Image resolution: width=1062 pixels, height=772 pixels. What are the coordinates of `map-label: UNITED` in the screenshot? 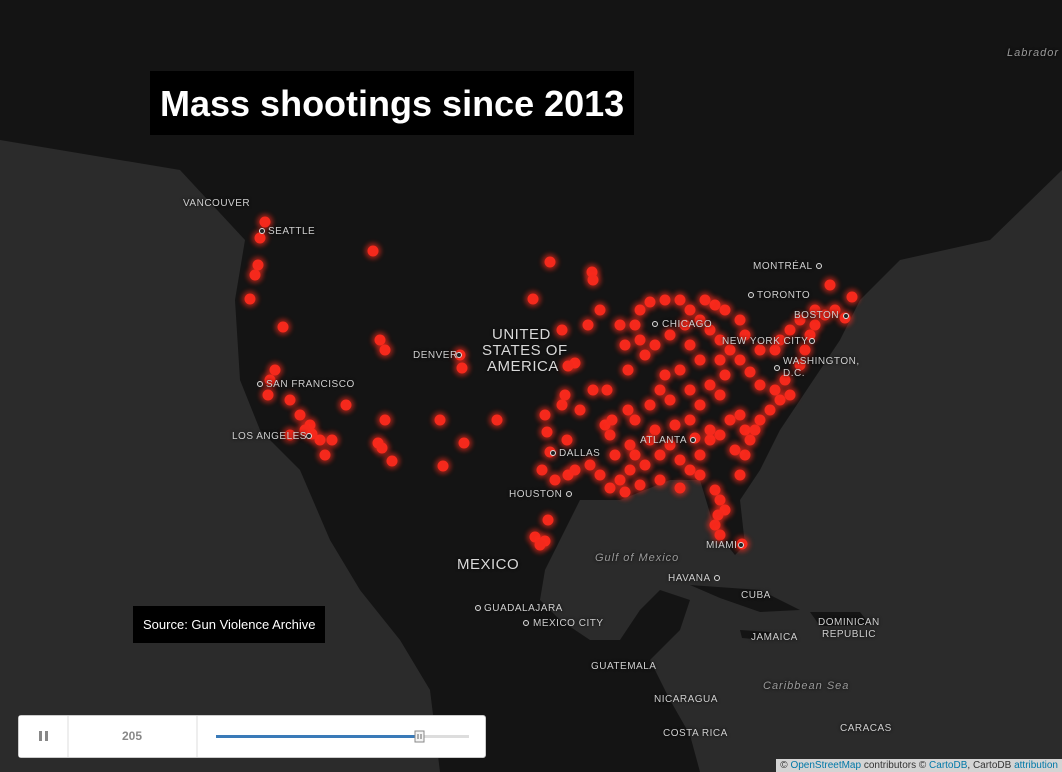 It's located at (521, 334).